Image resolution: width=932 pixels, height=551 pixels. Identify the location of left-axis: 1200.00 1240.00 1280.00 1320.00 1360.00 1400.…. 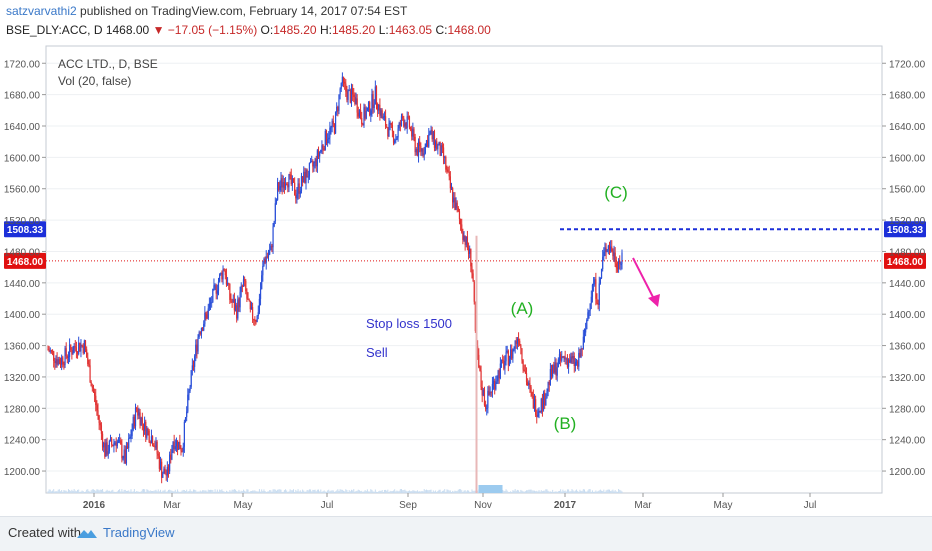
(25, 268).